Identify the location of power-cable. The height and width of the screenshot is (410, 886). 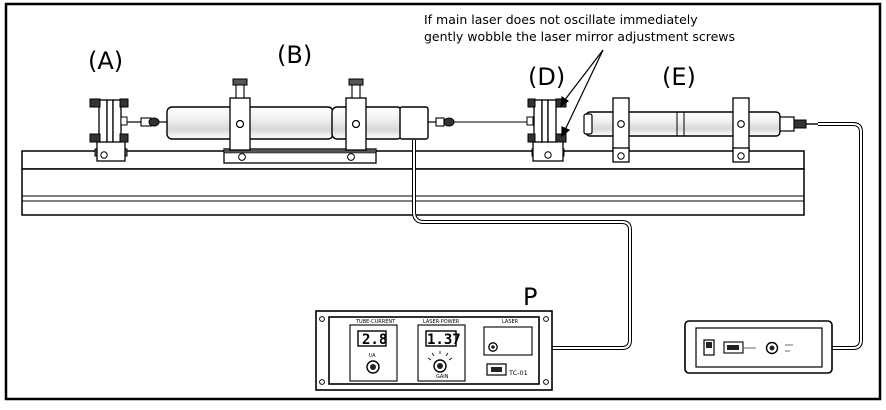
(522, 244).